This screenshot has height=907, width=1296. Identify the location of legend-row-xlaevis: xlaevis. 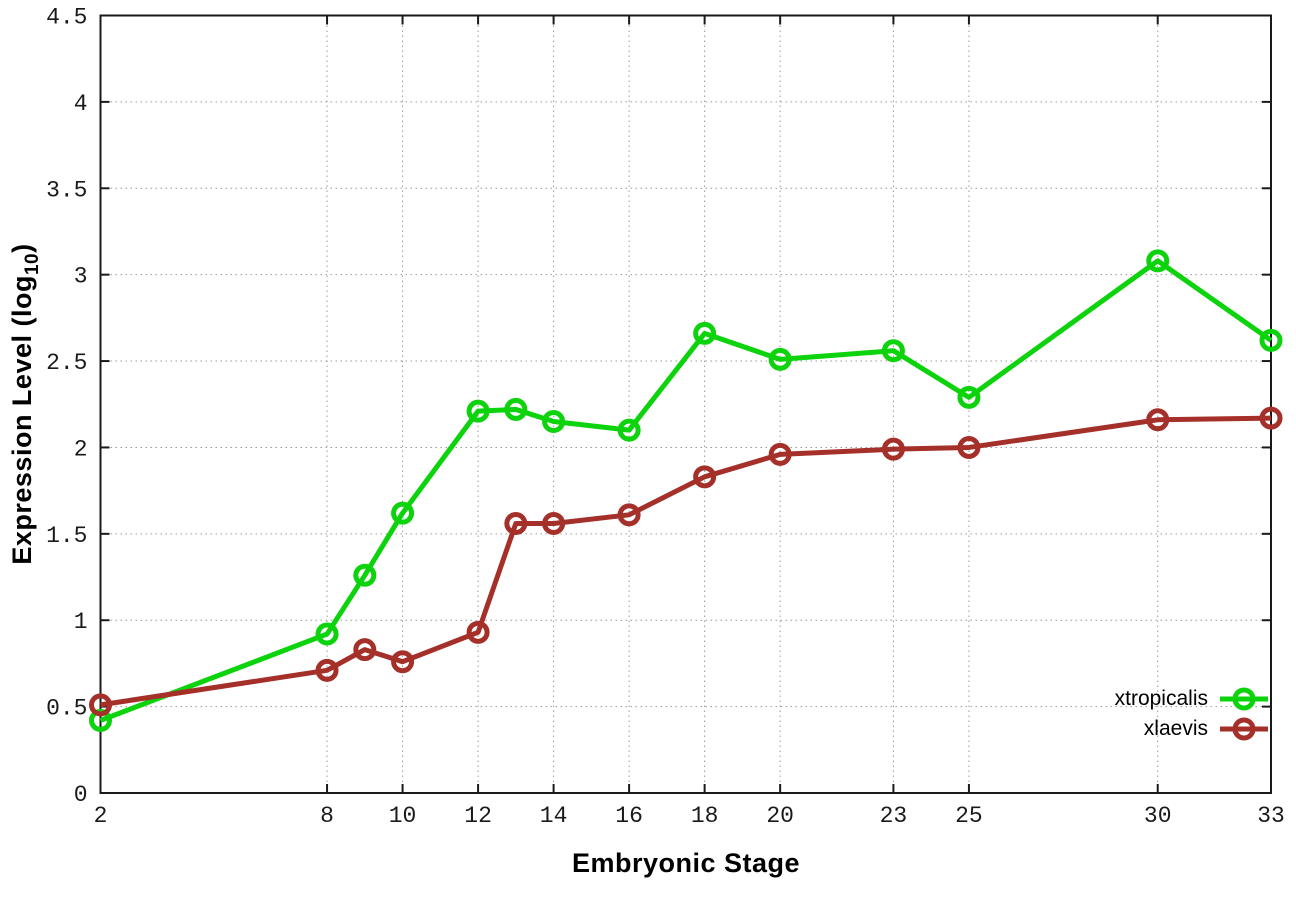
(1206, 729).